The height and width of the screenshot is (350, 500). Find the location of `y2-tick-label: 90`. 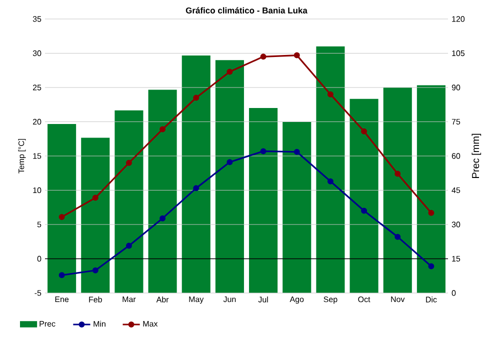

y2-tick-label: 90 is located at coordinates (456, 87).